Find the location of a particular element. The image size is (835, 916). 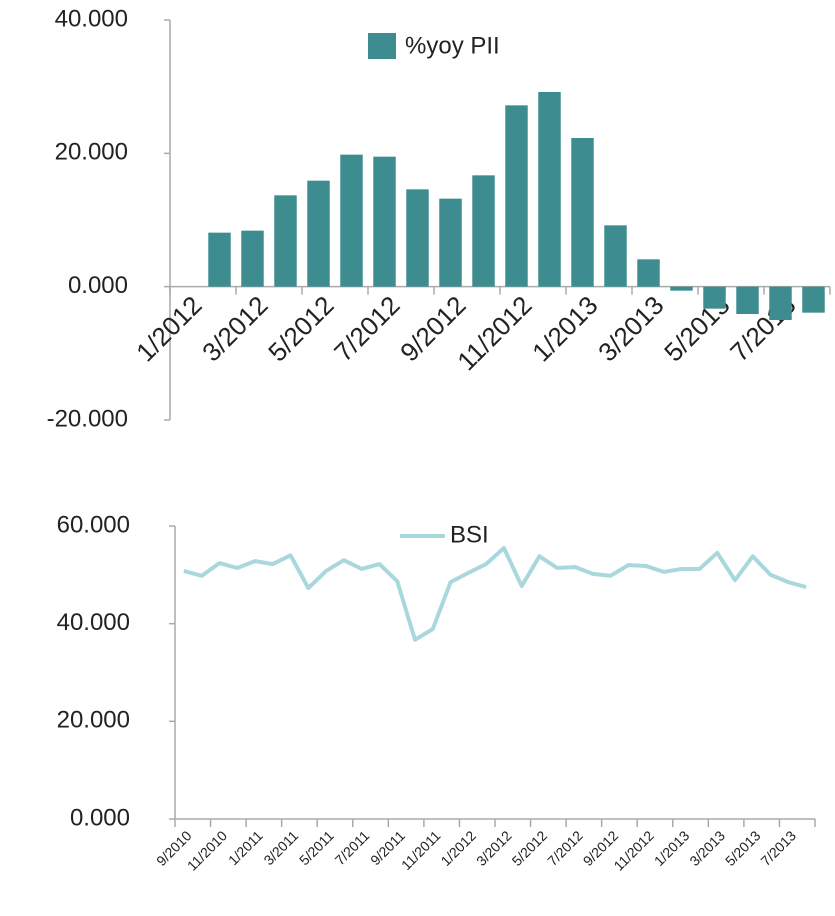

line is located at coordinates (495, 593).